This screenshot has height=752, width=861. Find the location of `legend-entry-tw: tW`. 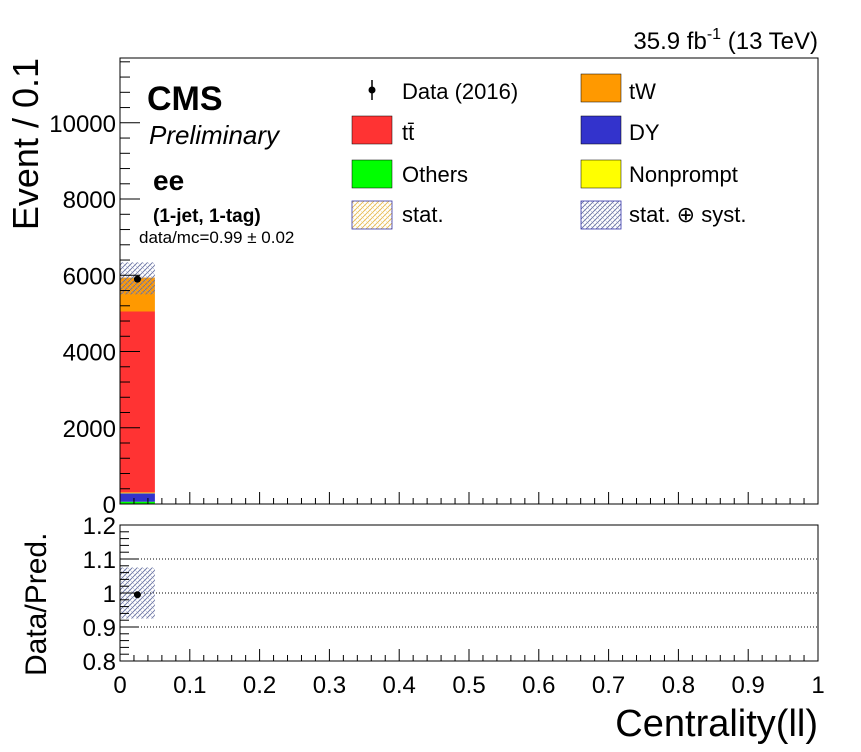

legend-entry-tw: tW is located at coordinates (618, 88).